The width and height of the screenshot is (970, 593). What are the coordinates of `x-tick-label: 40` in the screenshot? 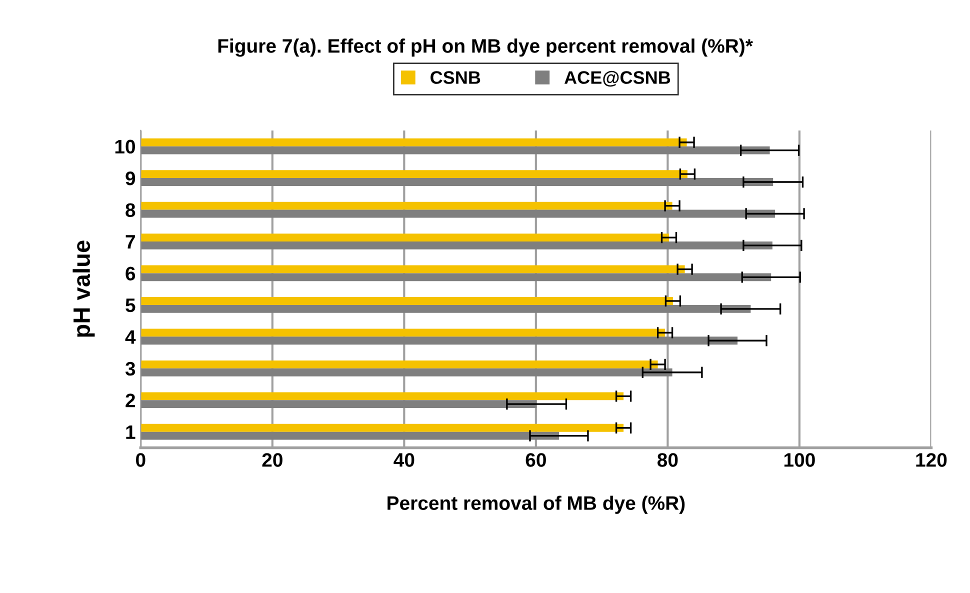 It's located at (404, 460).